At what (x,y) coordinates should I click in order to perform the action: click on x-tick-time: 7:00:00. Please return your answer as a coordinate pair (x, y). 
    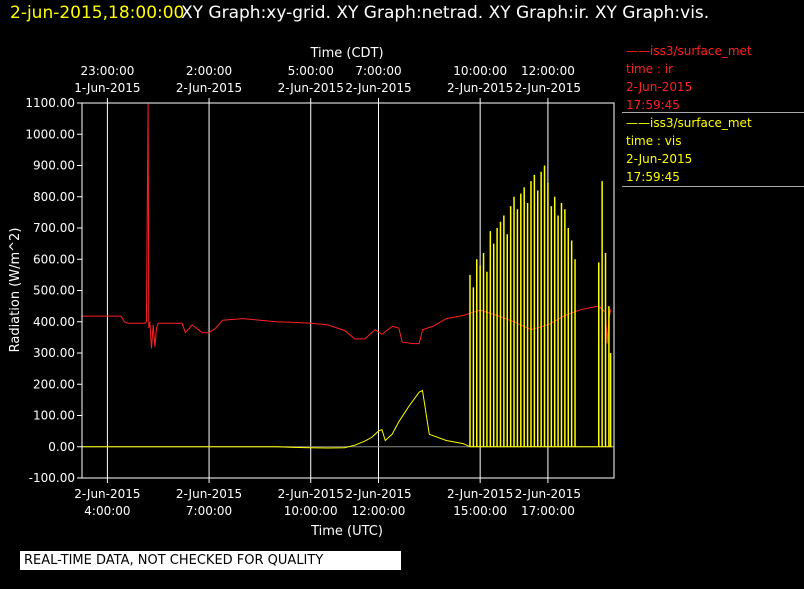
    Looking at the image, I should click on (209, 511).